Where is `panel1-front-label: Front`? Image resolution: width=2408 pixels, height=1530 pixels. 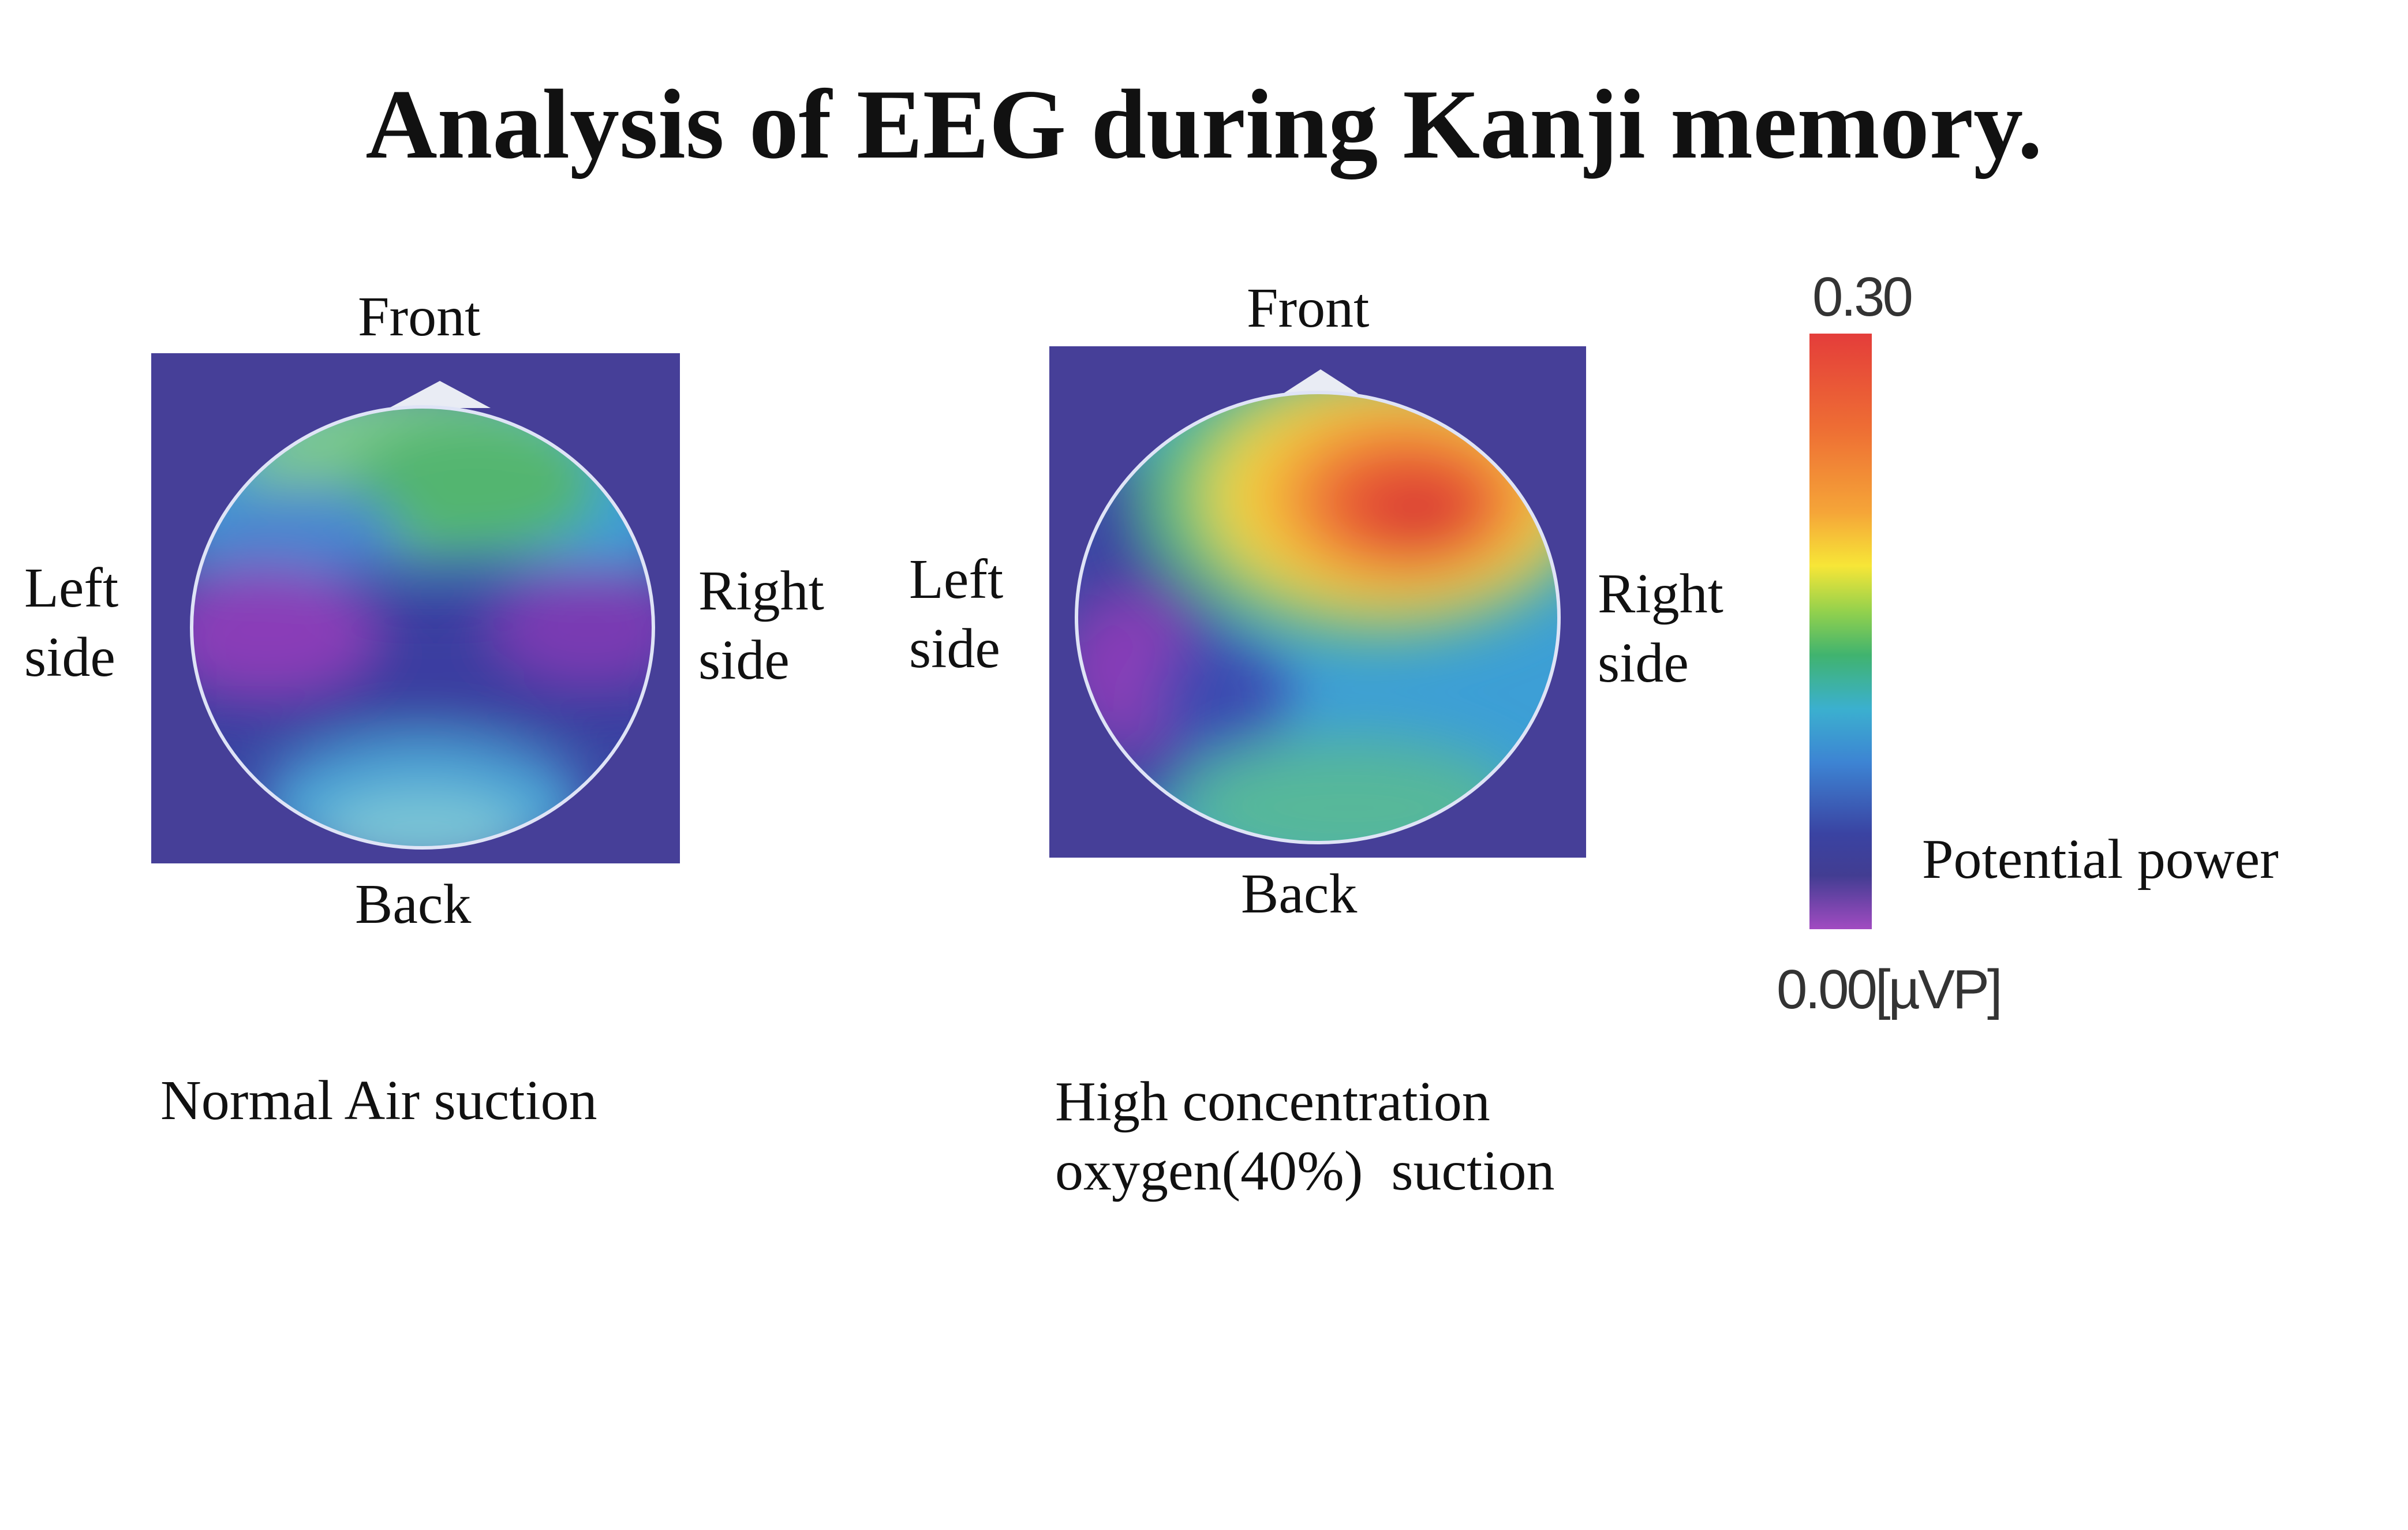 panel1-front-label: Front is located at coordinates (420, 317).